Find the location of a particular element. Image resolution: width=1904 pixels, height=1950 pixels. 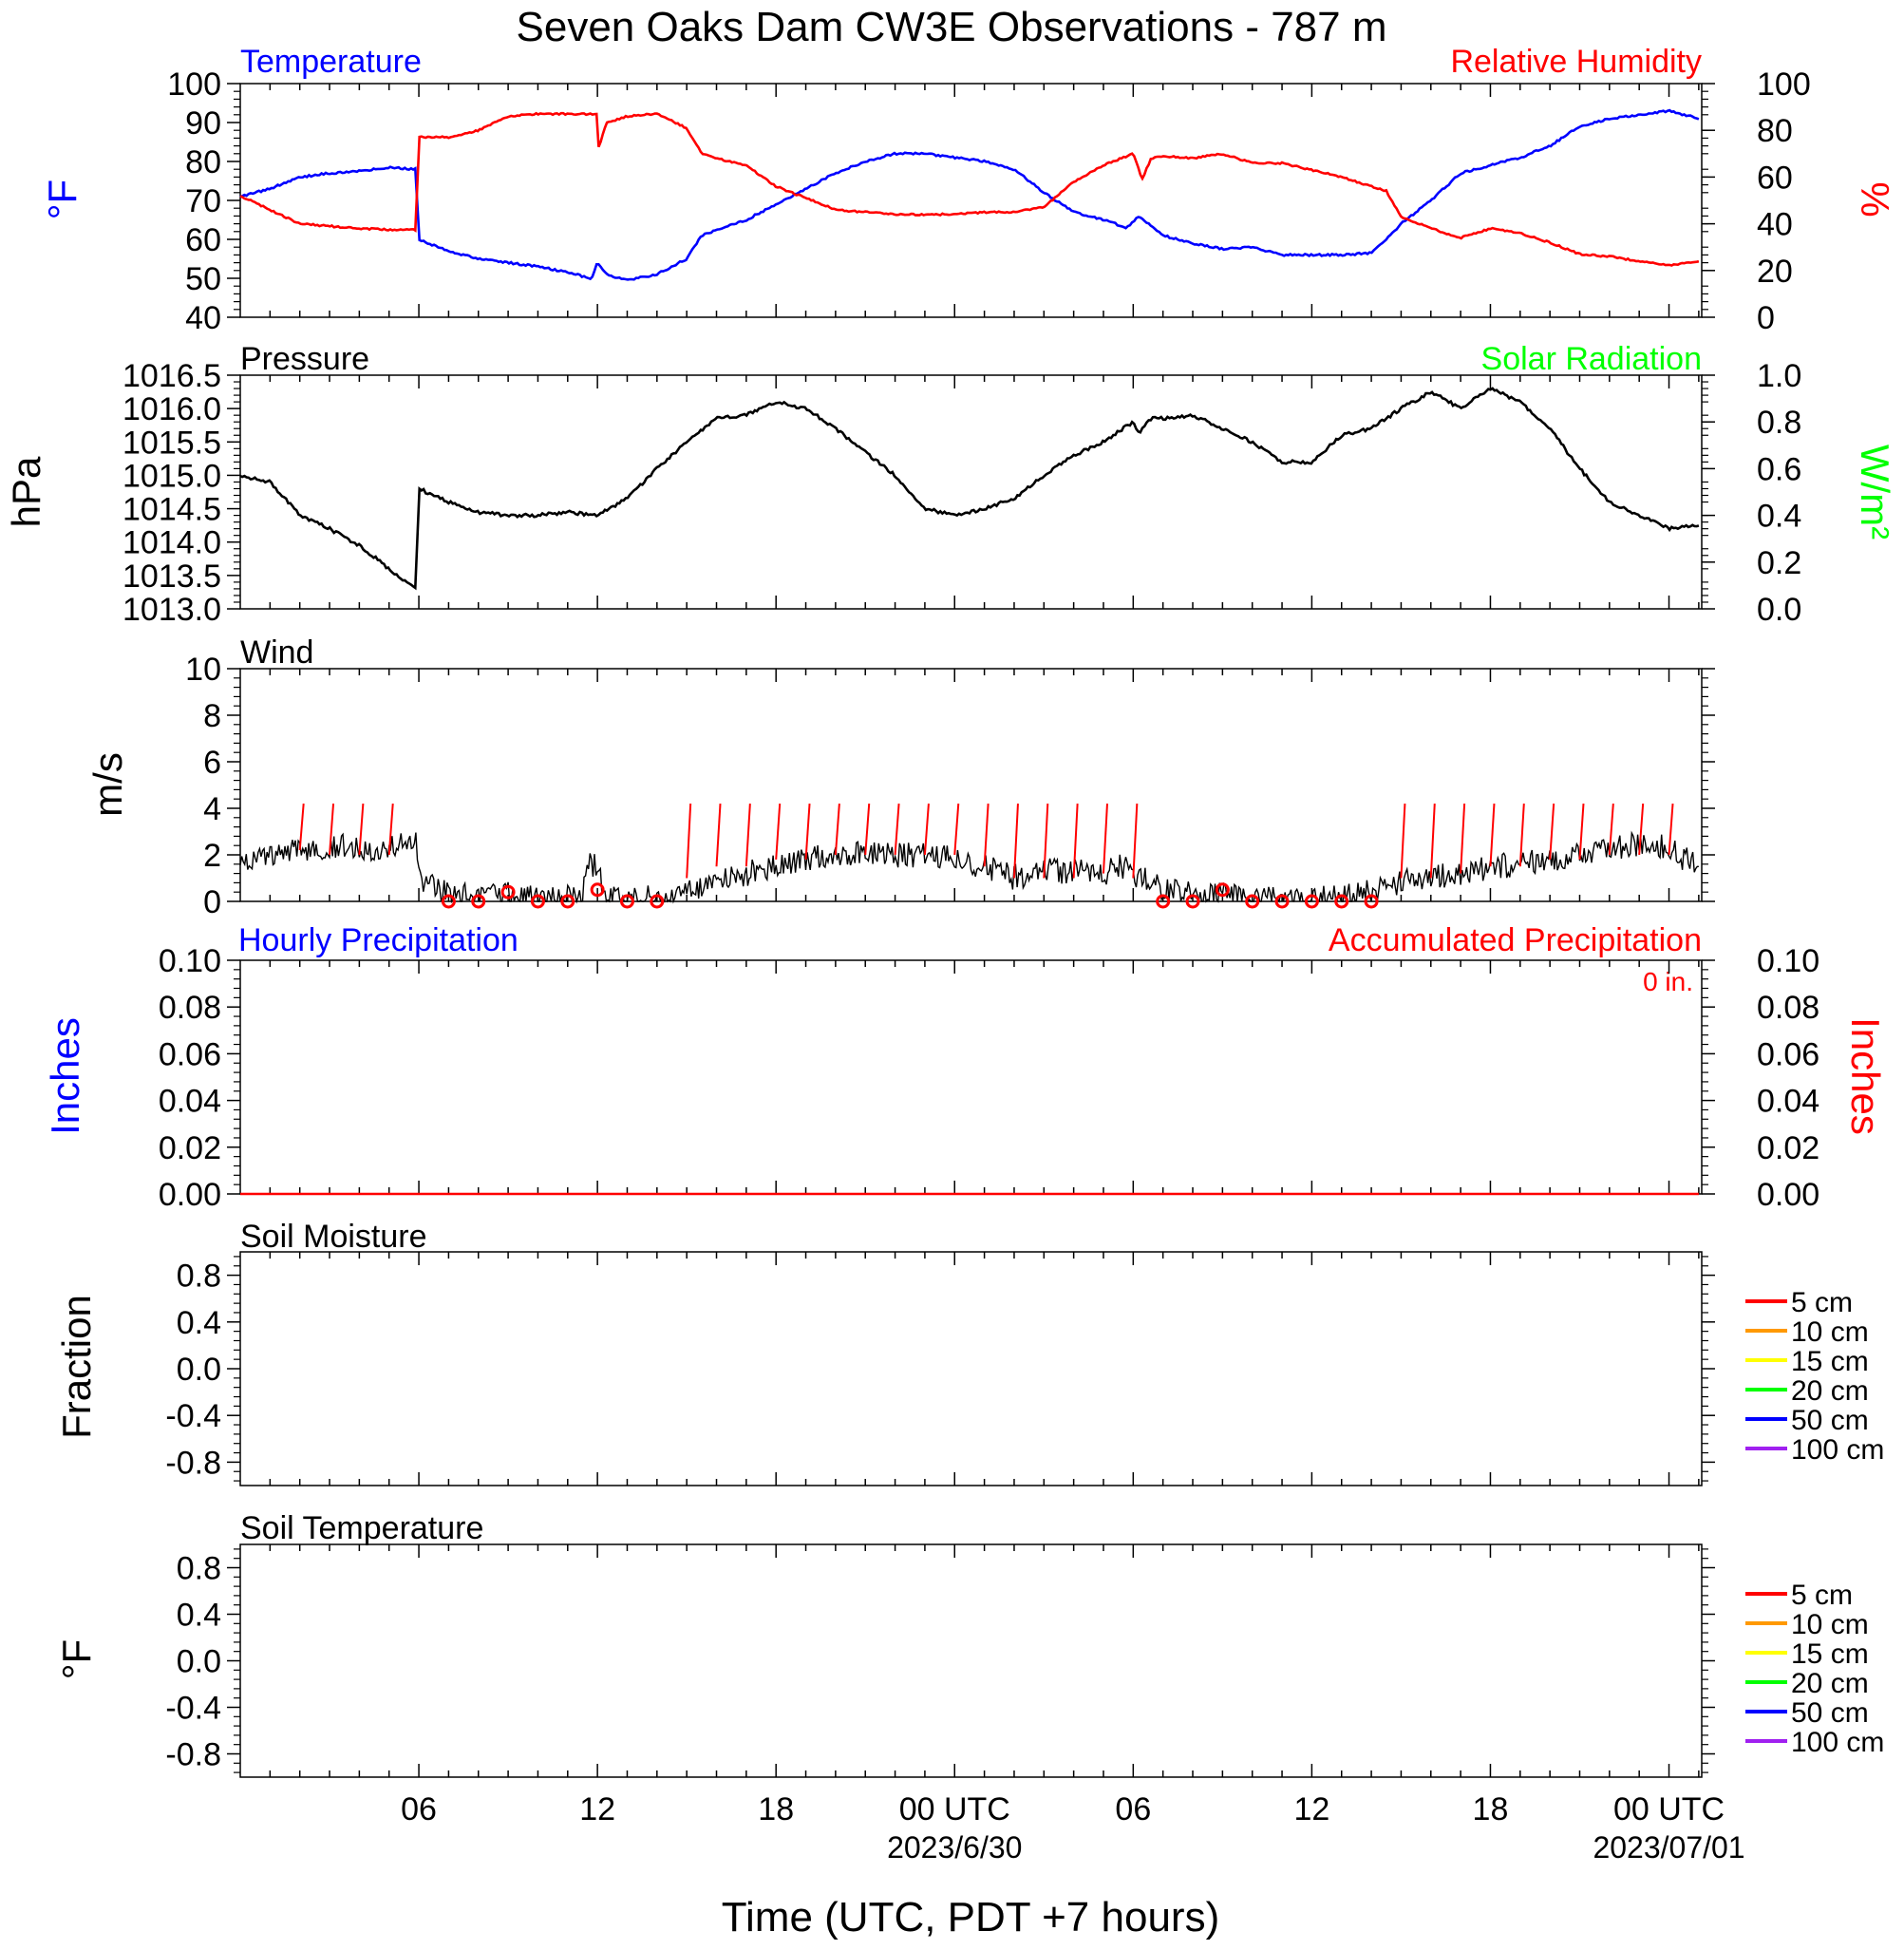

y-right-tick-label: 100 is located at coordinates (1784, 84).